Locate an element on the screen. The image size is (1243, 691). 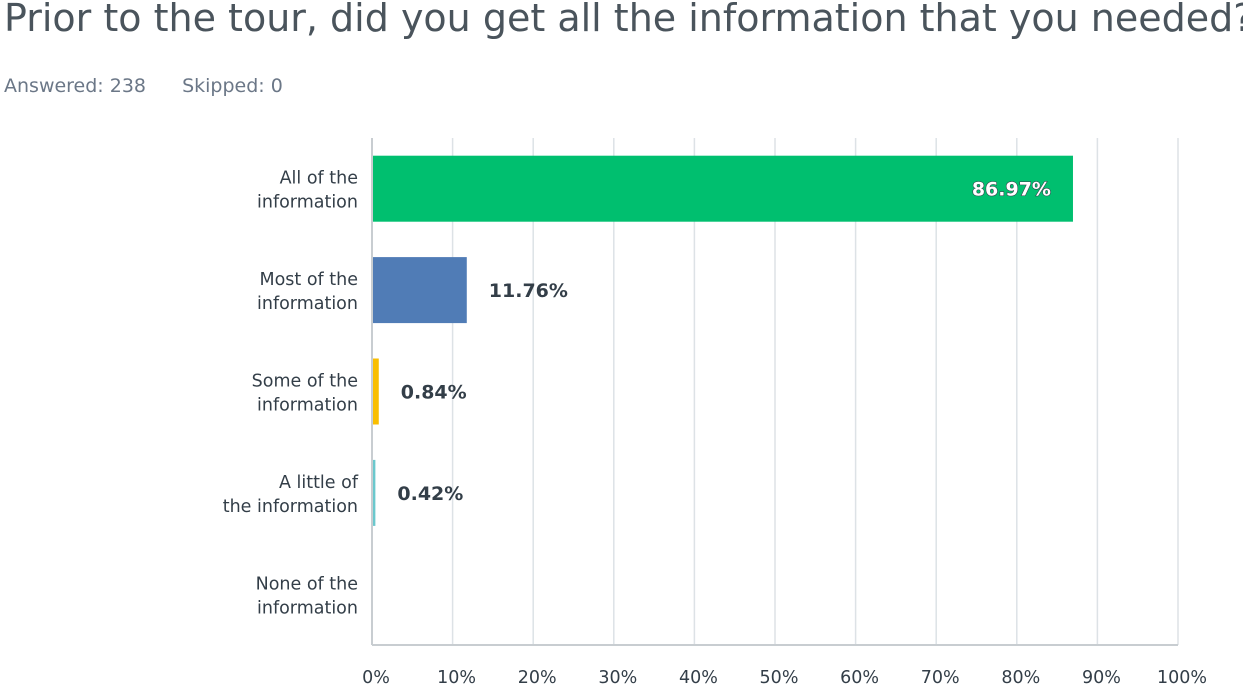
category-label: A little of the information is located at coordinates (291, 495).